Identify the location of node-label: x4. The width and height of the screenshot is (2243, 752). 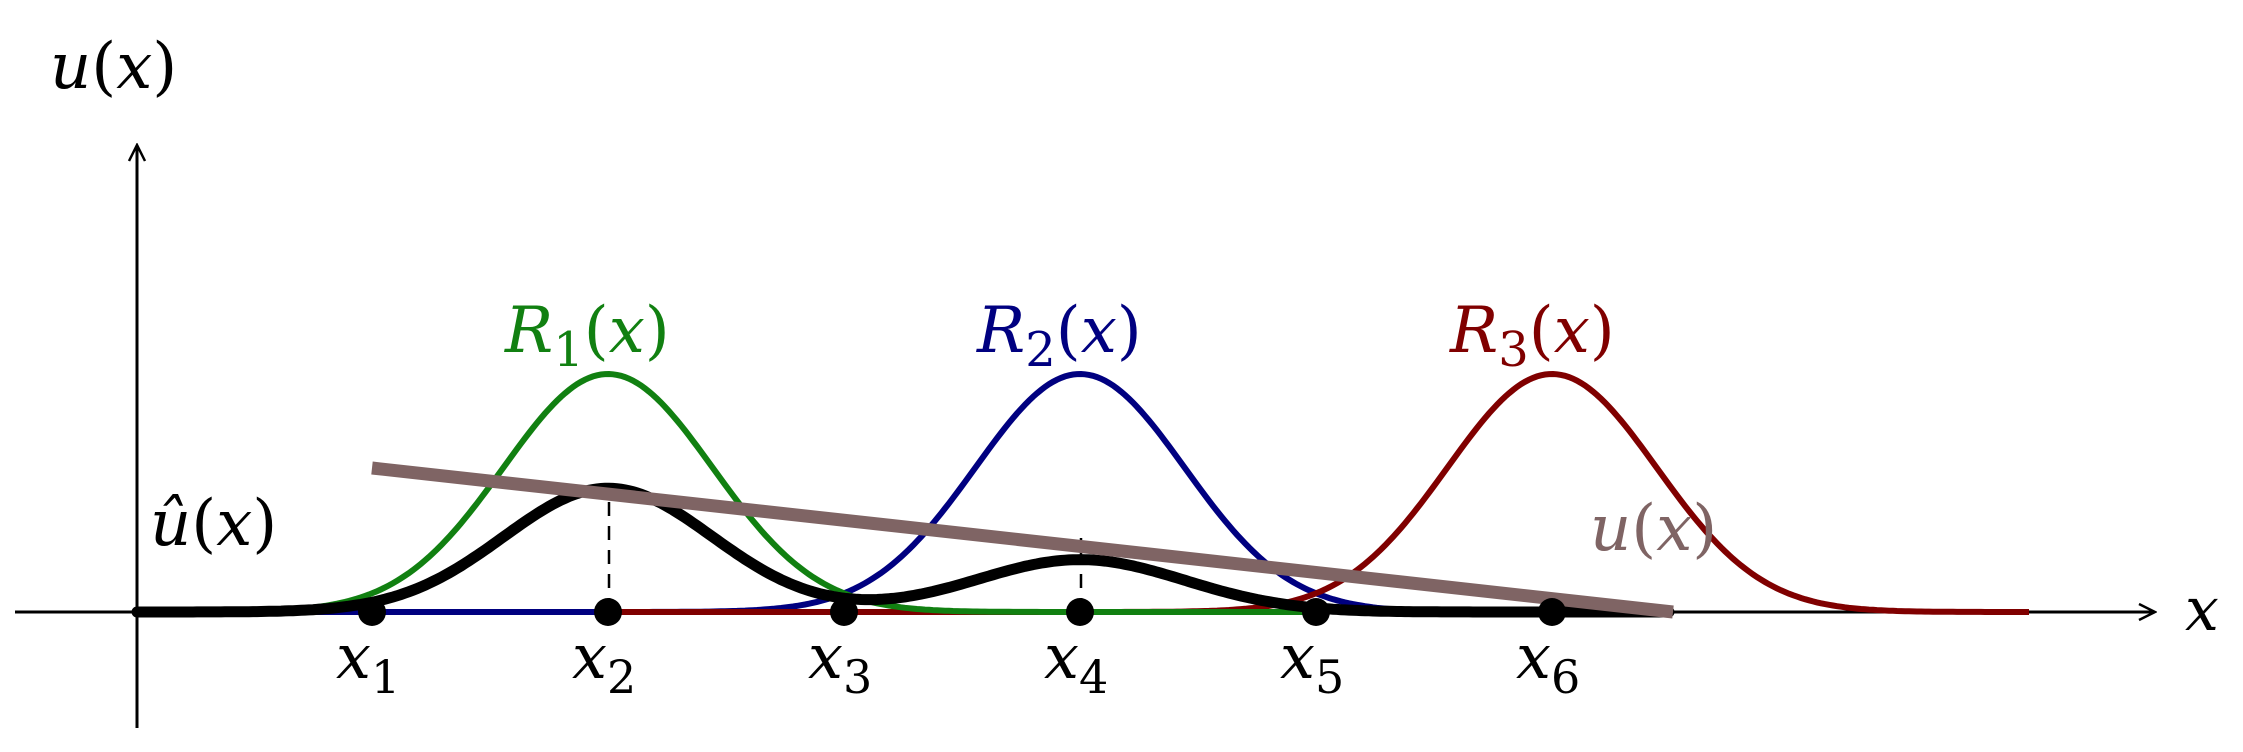
(1076, 662).